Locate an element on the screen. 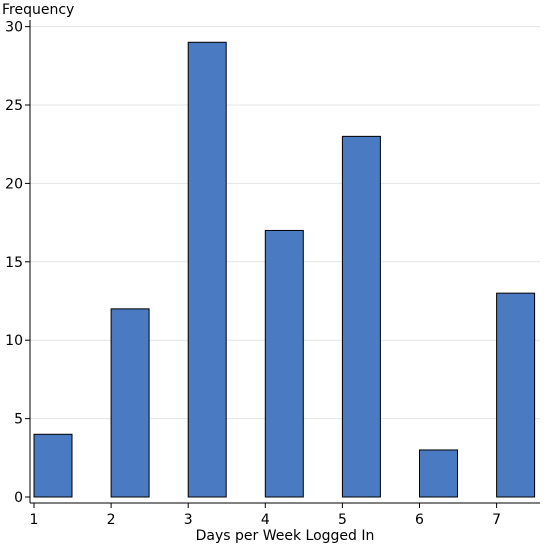  y-tick-label: 10 is located at coordinates (14, 341).